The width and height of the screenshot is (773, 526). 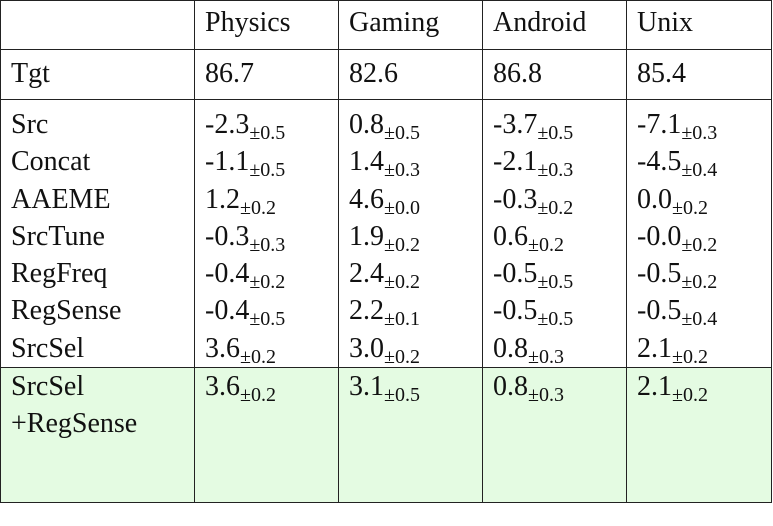 What do you see at coordinates (554, 162) in the screenshot?
I see `cell: -2.1±0.3` at bounding box center [554, 162].